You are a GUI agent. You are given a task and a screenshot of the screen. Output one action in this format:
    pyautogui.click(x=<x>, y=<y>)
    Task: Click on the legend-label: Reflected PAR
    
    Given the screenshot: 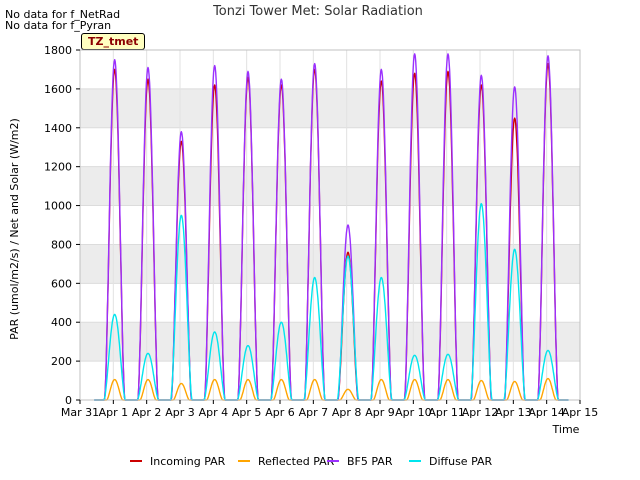 What is the action you would take?
    pyautogui.click(x=296, y=461)
    